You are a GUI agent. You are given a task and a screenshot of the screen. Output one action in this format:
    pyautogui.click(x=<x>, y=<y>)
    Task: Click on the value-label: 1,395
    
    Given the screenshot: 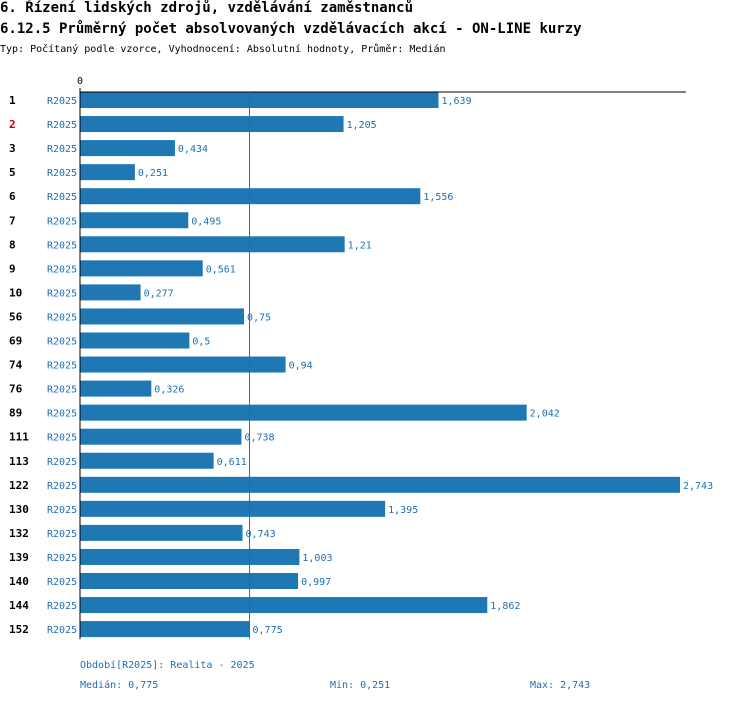 What is the action you would take?
    pyautogui.click(x=403, y=510)
    